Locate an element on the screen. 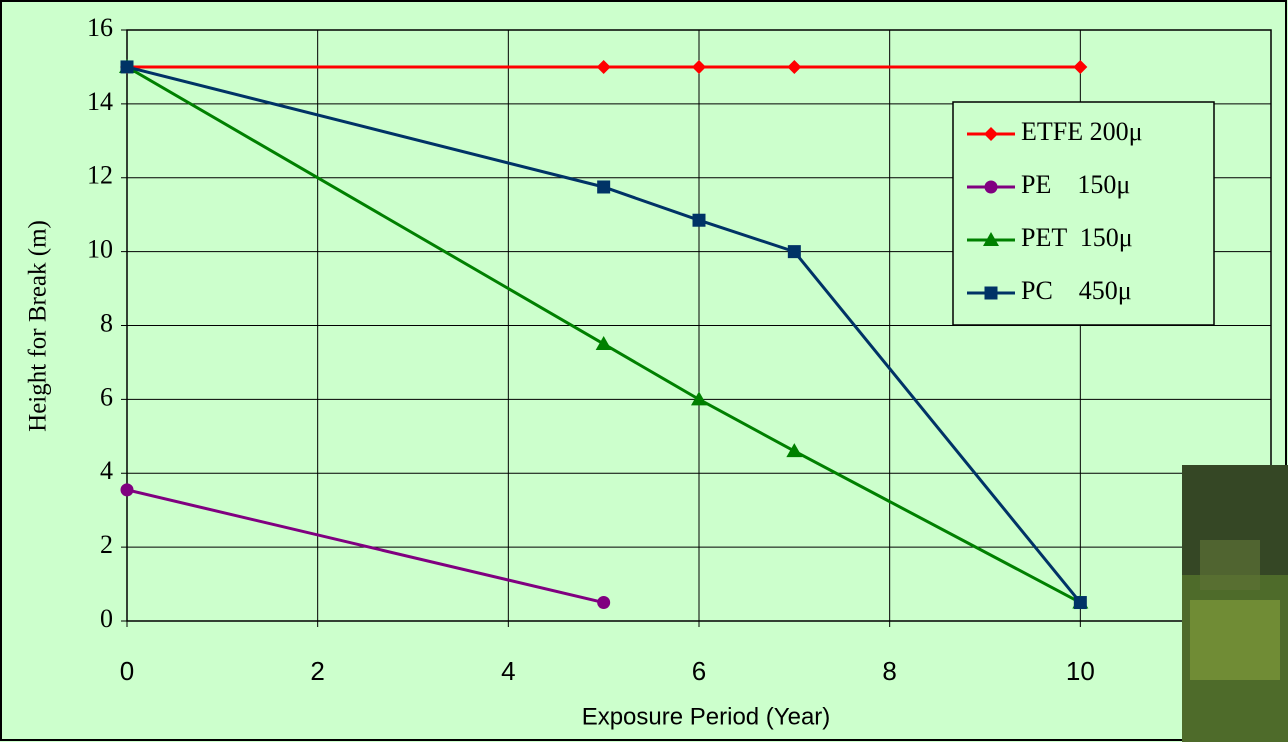  legend: ETFE 200μ PE 150μ PET 150μ PC 450μ is located at coordinates (1083, 213).